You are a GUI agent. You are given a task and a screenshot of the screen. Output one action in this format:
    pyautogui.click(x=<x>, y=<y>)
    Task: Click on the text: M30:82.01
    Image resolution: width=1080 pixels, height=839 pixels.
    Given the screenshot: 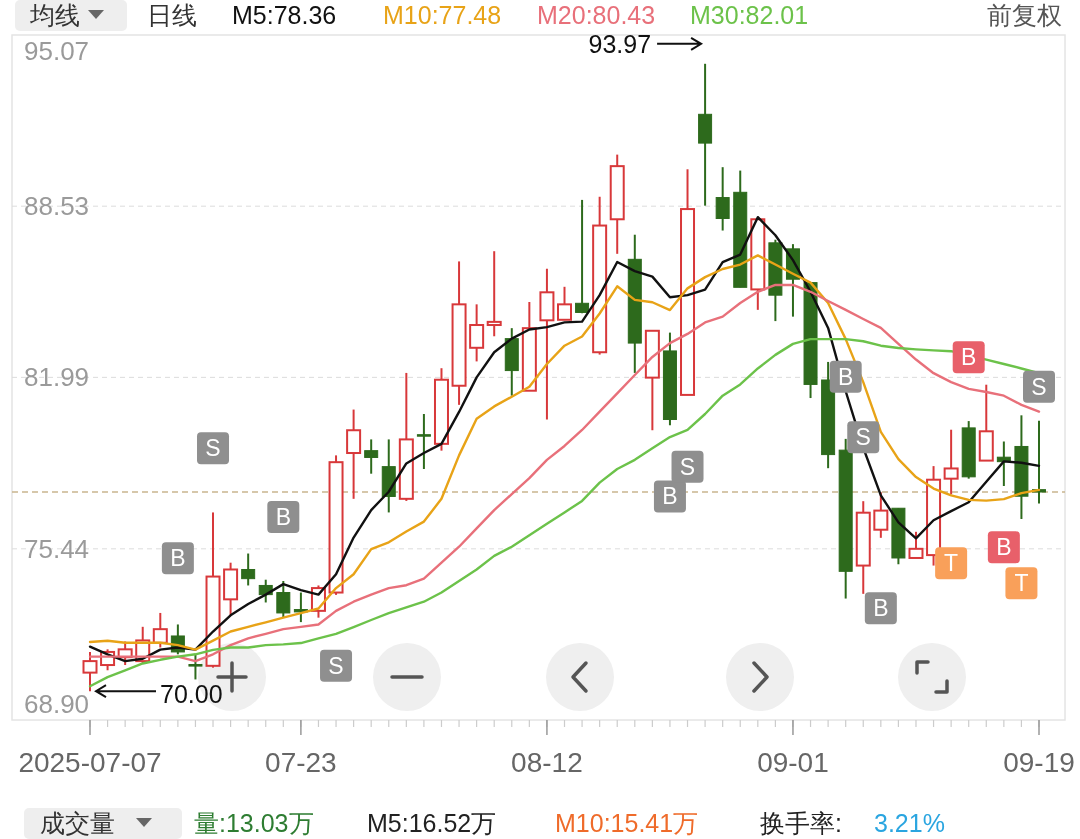 What is the action you would take?
    pyautogui.click(x=749, y=15)
    